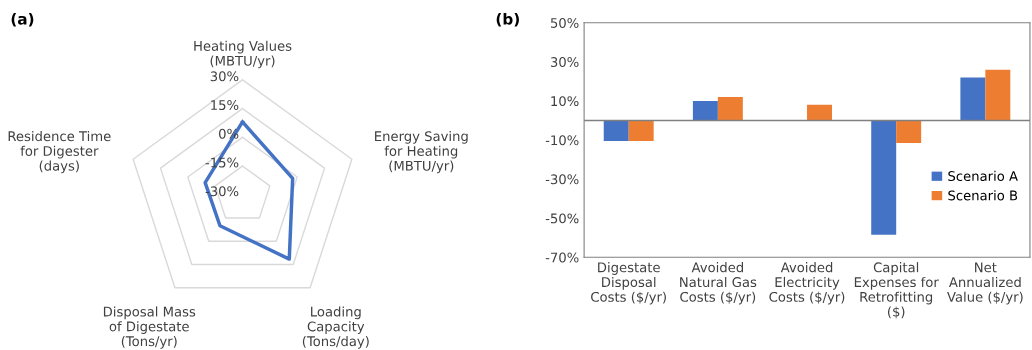  I want to click on y-tick-label: 50%, so click(564, 22).